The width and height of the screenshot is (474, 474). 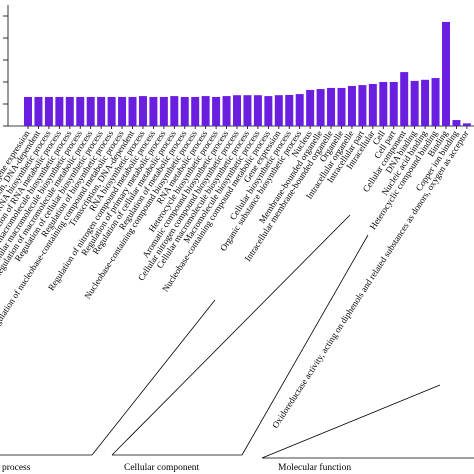 I want to click on group-label: Molecular function, so click(x=314, y=467).